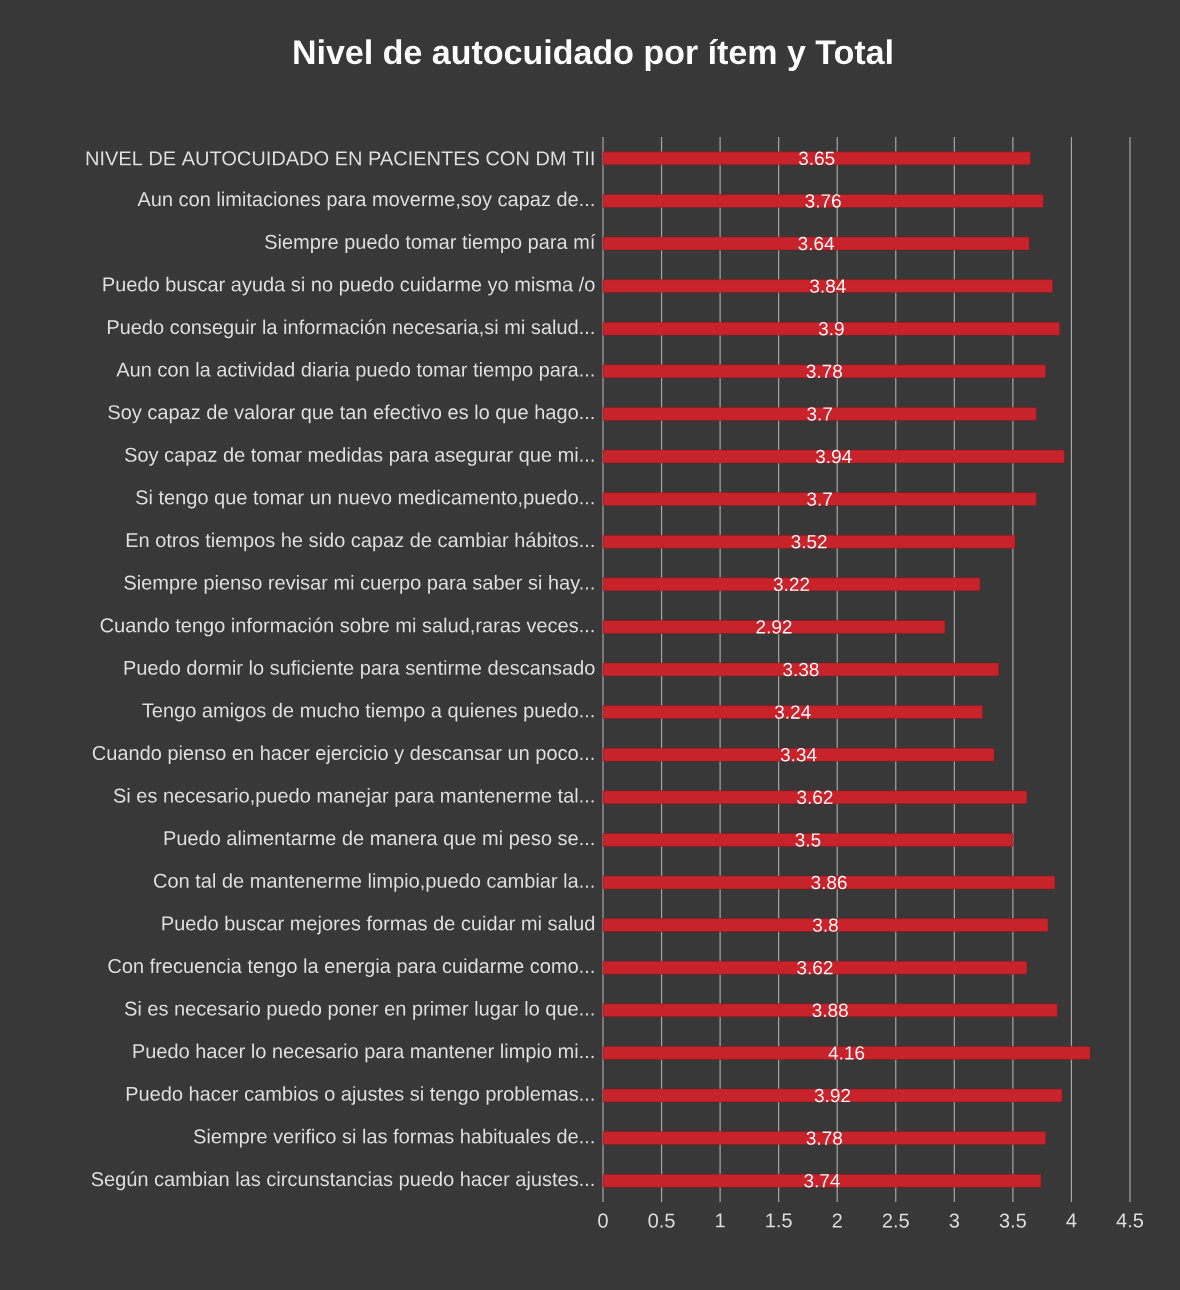  I want to click on data-label: 3.8, so click(825, 925).